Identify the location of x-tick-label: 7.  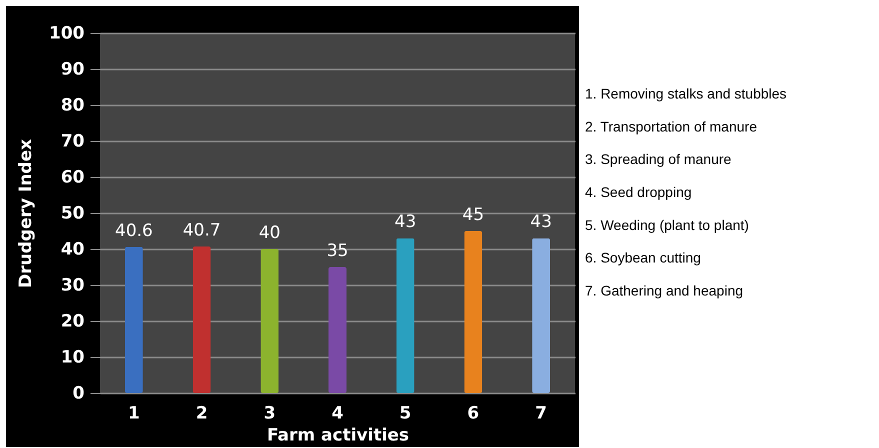
(541, 414).